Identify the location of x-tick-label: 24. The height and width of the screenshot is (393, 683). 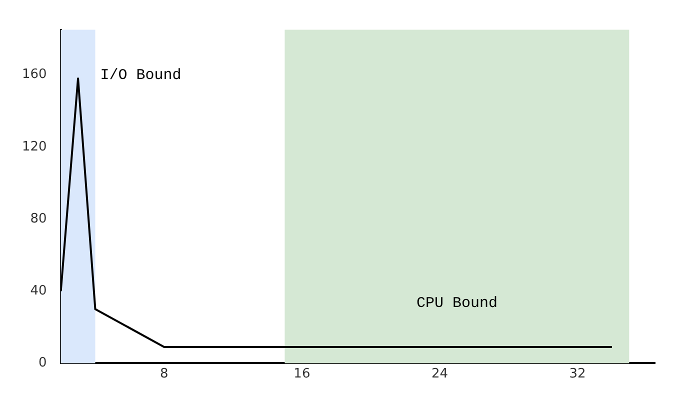
(439, 374).